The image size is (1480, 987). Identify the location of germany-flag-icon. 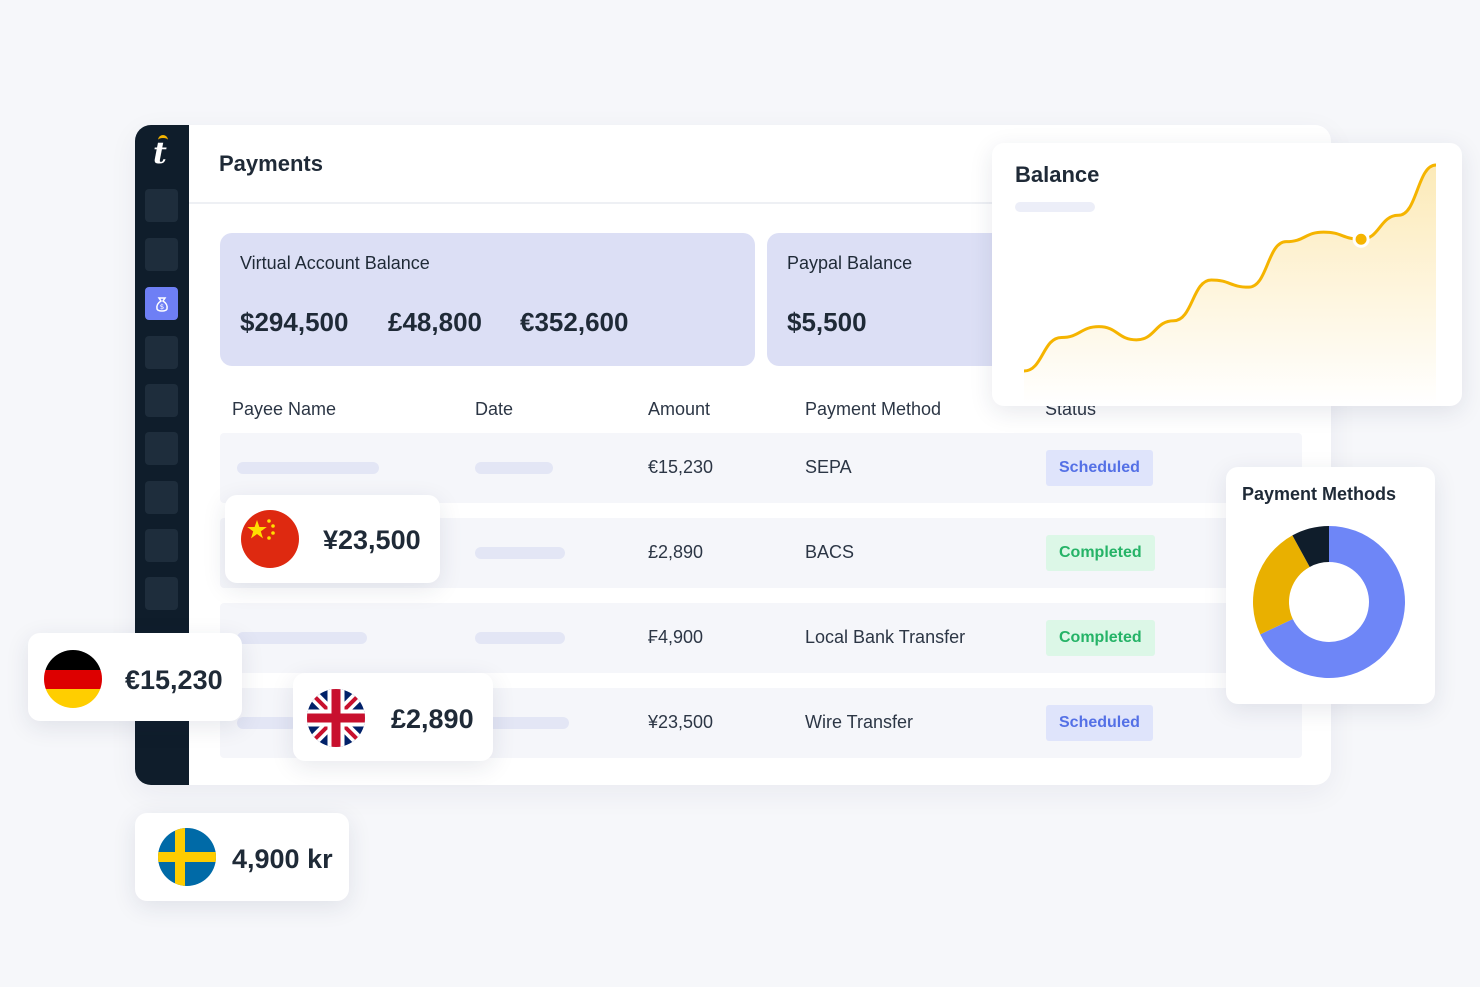
(73, 679).